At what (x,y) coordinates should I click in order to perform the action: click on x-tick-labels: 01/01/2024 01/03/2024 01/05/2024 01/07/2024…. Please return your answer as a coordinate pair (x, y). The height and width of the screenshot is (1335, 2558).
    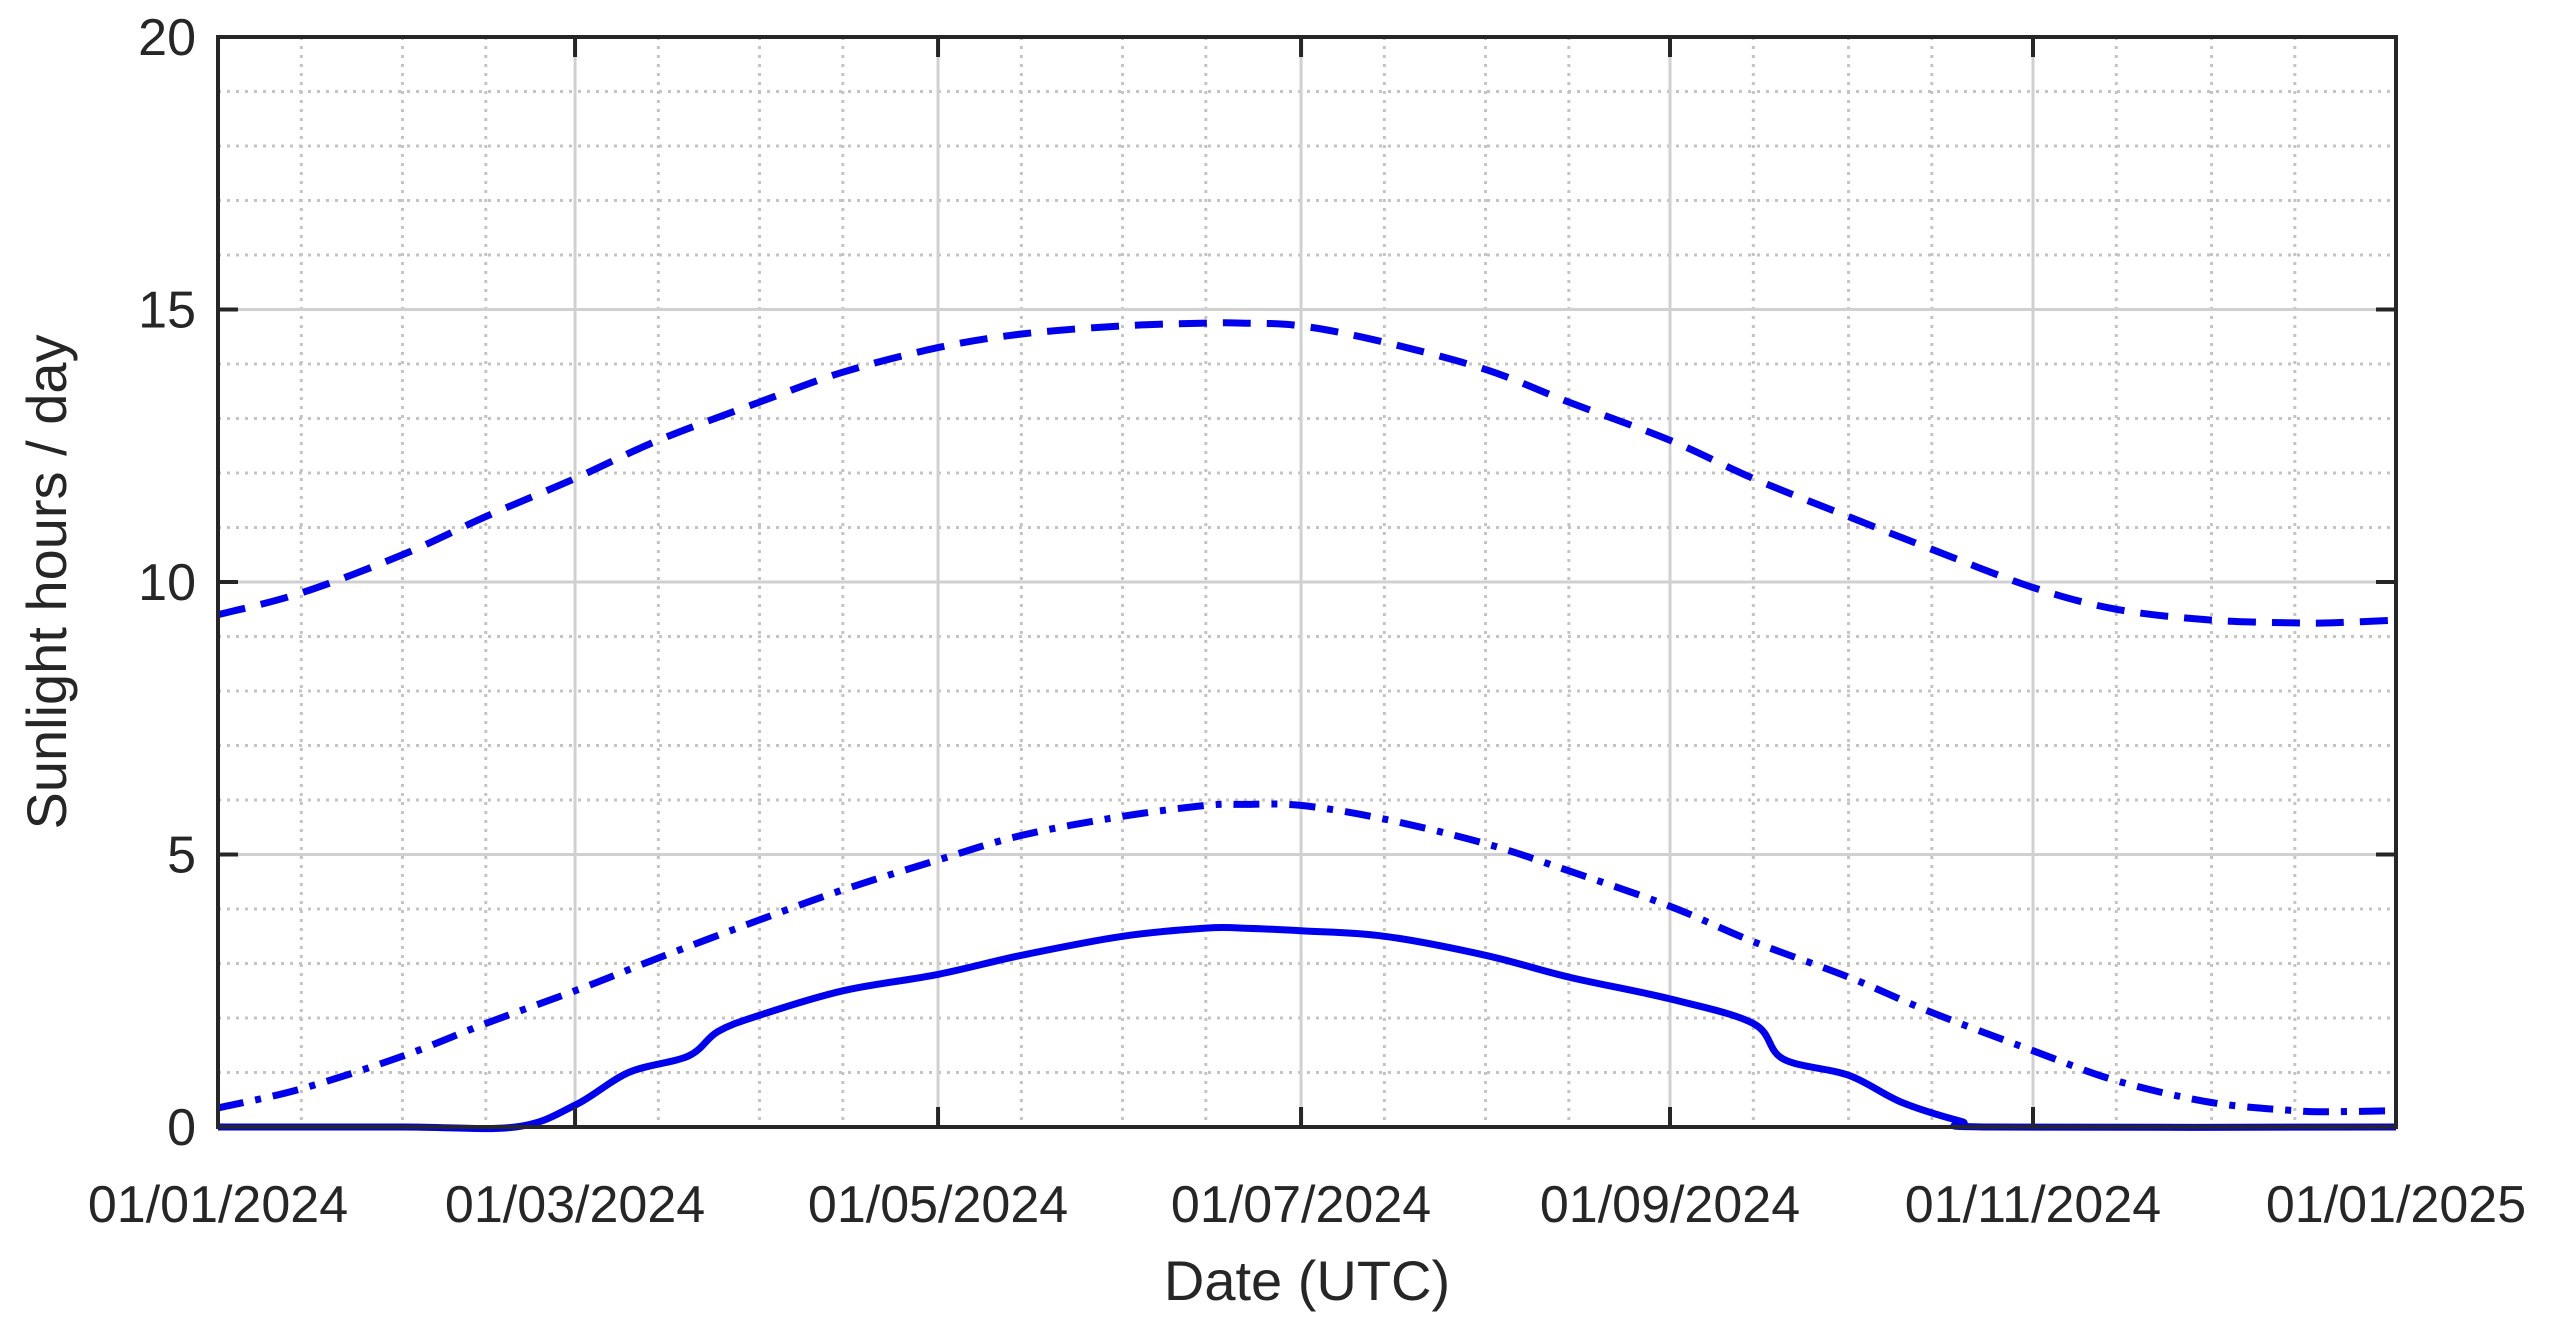
    Looking at the image, I should click on (1307, 1205).